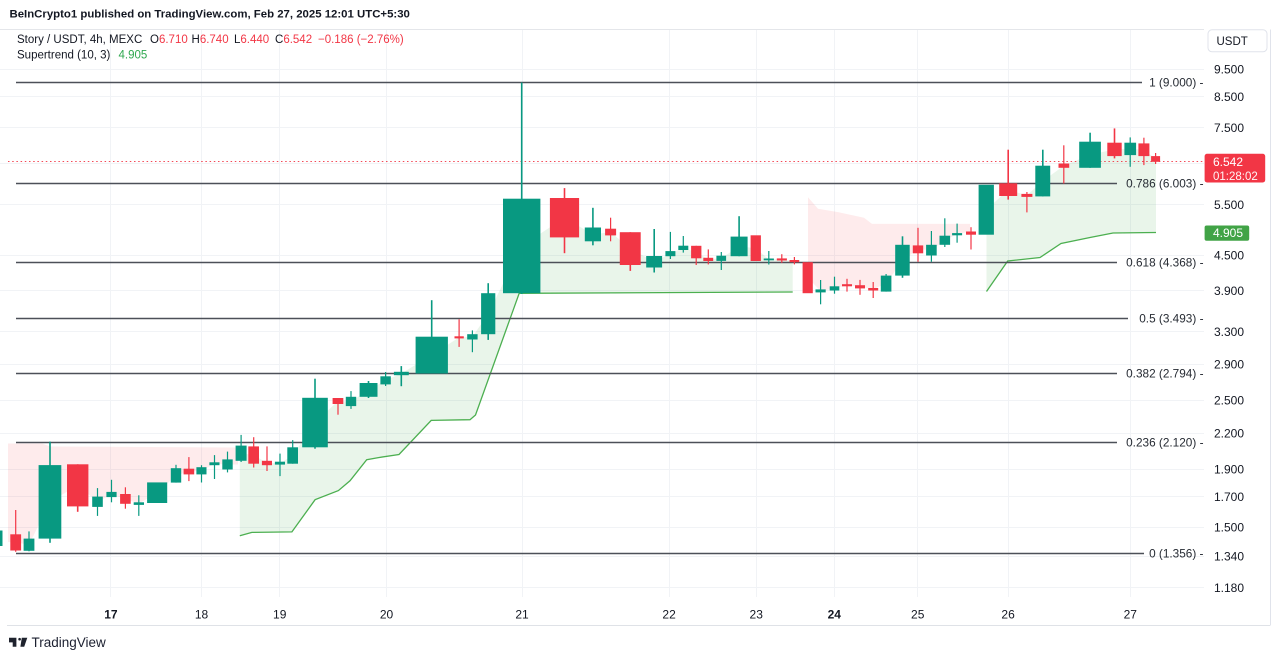 Image resolution: width=1280 pixels, height=659 pixels. I want to click on svg-text: TradingView, so click(69, 642).